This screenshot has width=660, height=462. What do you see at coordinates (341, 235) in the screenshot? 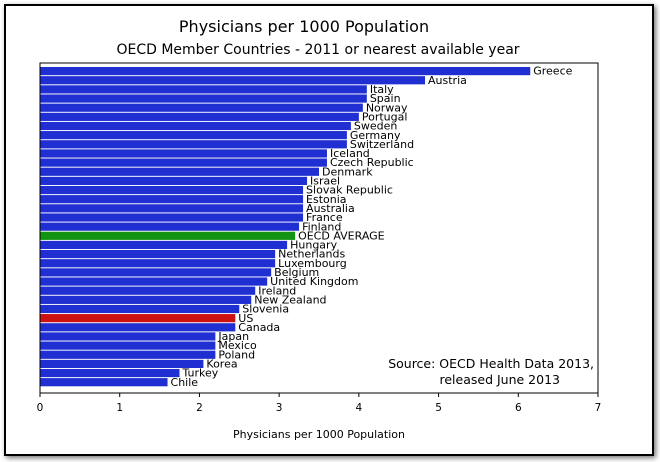
I see `bar-label-oecd-average: OECD AVERAGE` at bounding box center [341, 235].